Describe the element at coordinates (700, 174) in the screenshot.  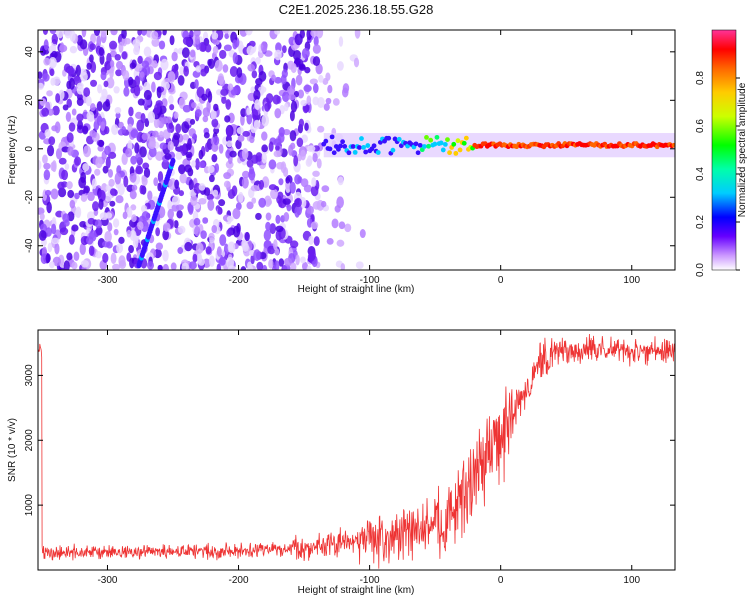
I see `colorbar-tick-label: 0.4` at that location.